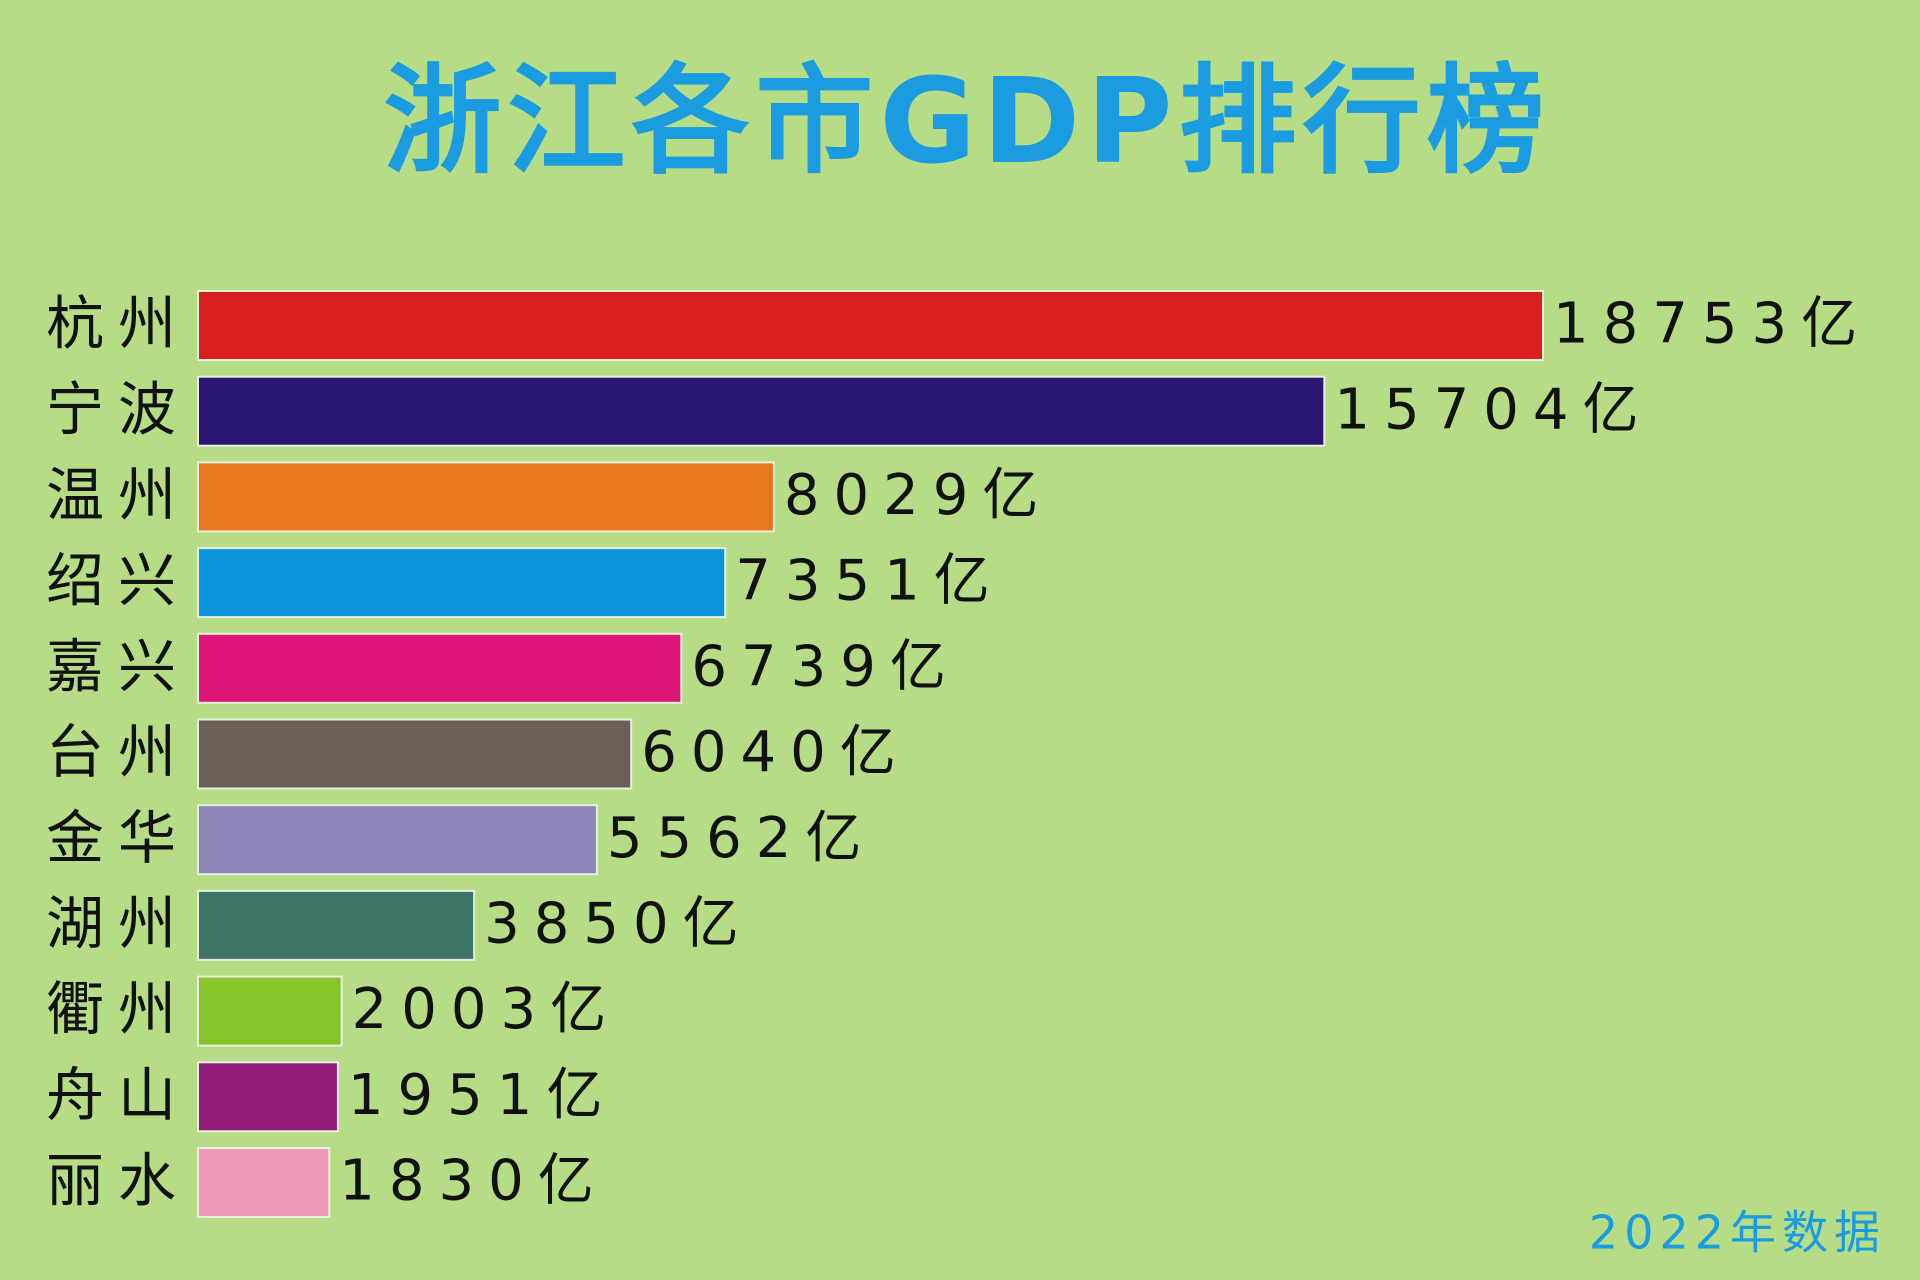  Describe the element at coordinates (118, 324) in the screenshot. I see `category-label: 杭州` at that location.